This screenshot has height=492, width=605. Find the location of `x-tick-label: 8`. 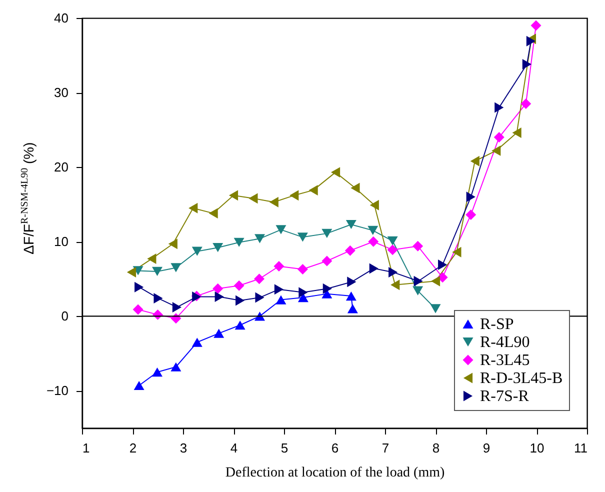

x-tick-label: 8 is located at coordinates (436, 448).